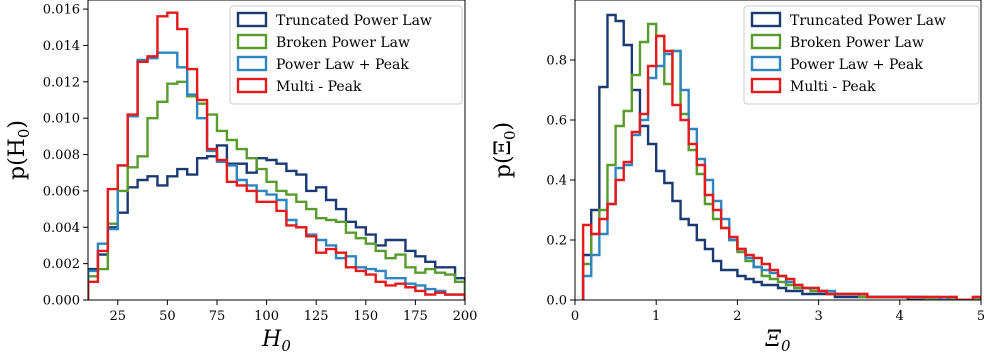  Describe the element at coordinates (61, 191) in the screenshot. I see `y-tick-label: 0.006` at that location.